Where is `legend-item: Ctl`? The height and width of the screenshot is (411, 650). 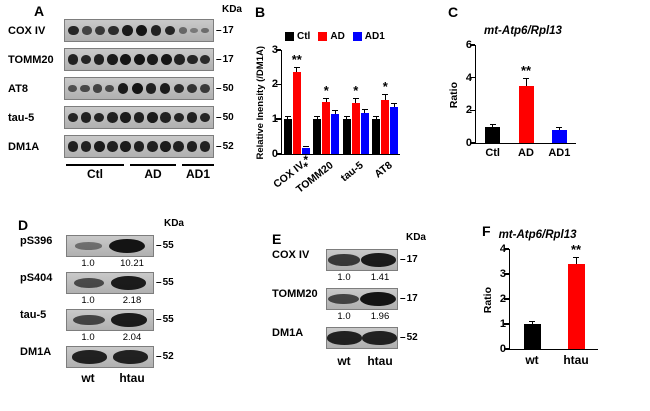 legend-item: Ctl is located at coordinates (297, 36).